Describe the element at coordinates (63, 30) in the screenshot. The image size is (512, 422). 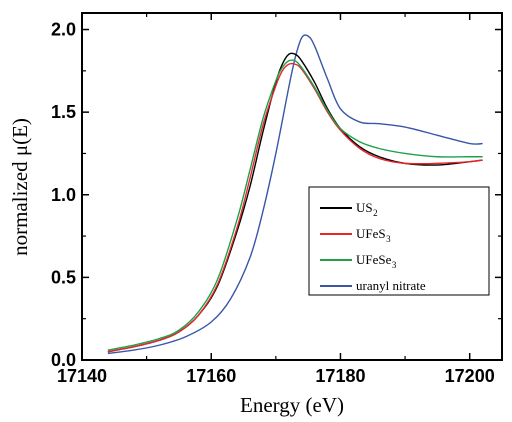
I see `y-tick-label: 2.0` at that location.